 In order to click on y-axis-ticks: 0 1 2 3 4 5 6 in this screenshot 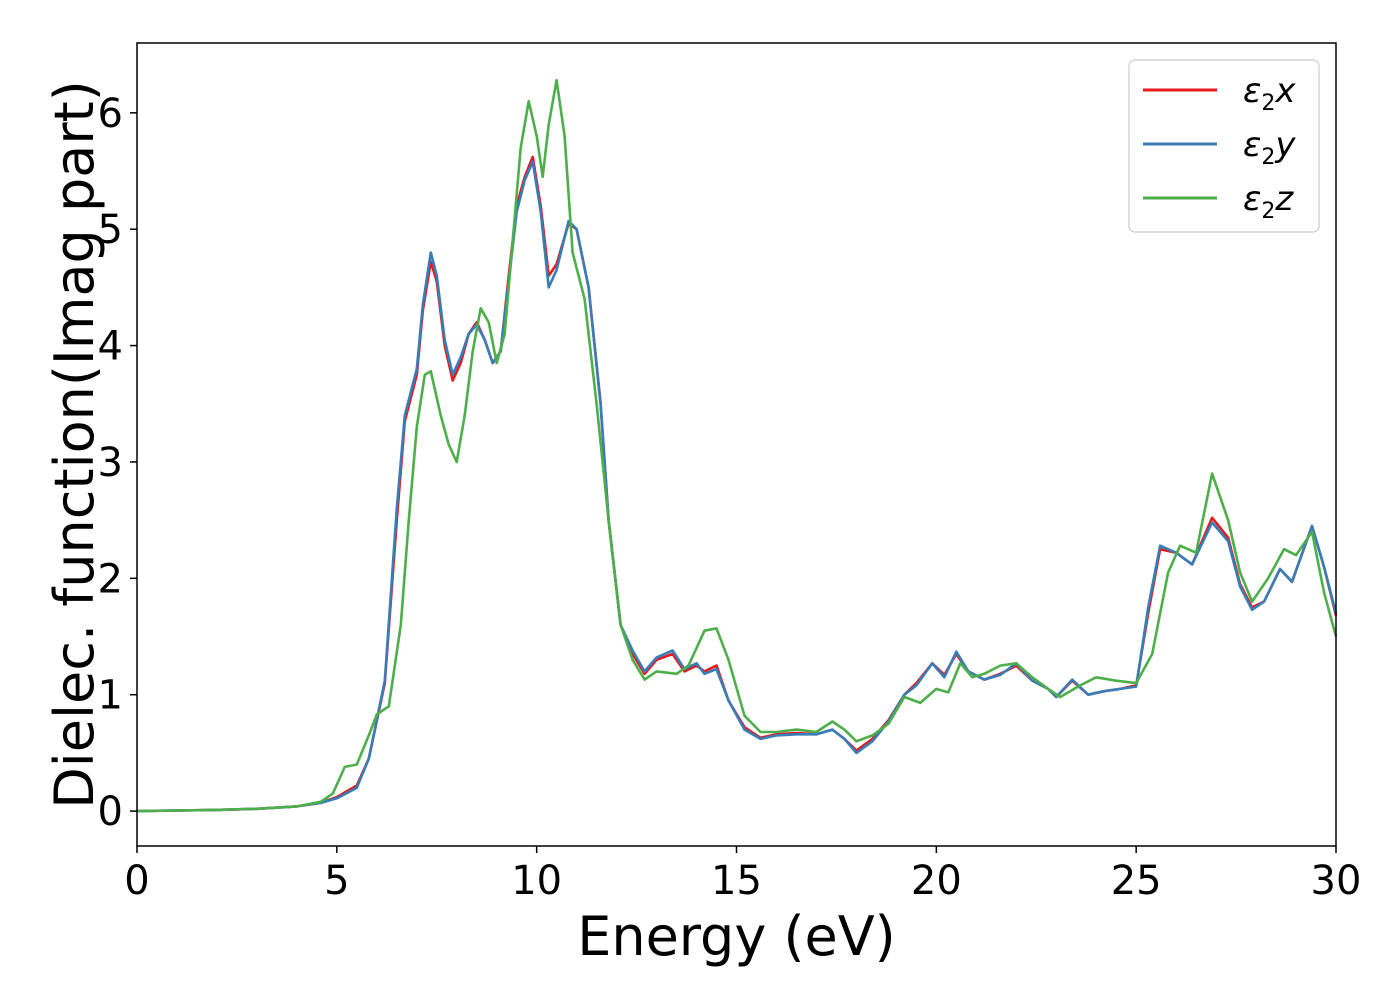, I will do `click(117, 463)`.